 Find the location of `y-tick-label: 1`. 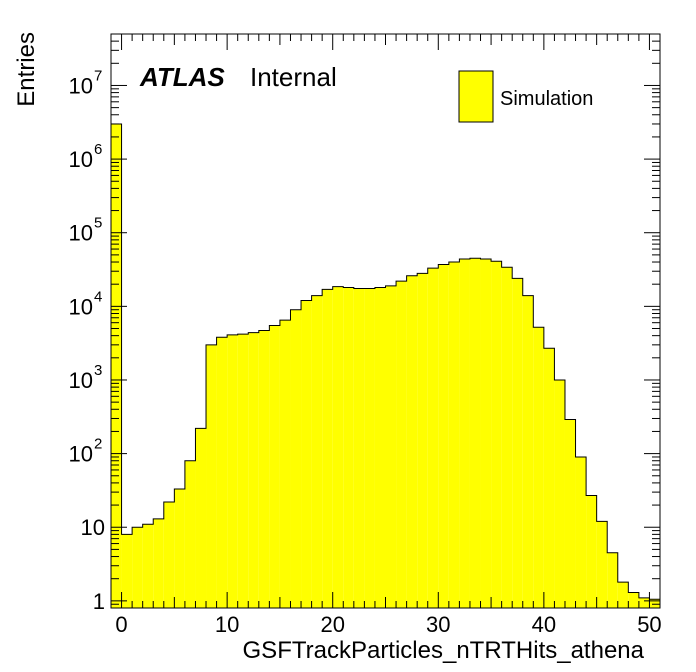

y-tick-label: 1 is located at coordinates (99, 601).